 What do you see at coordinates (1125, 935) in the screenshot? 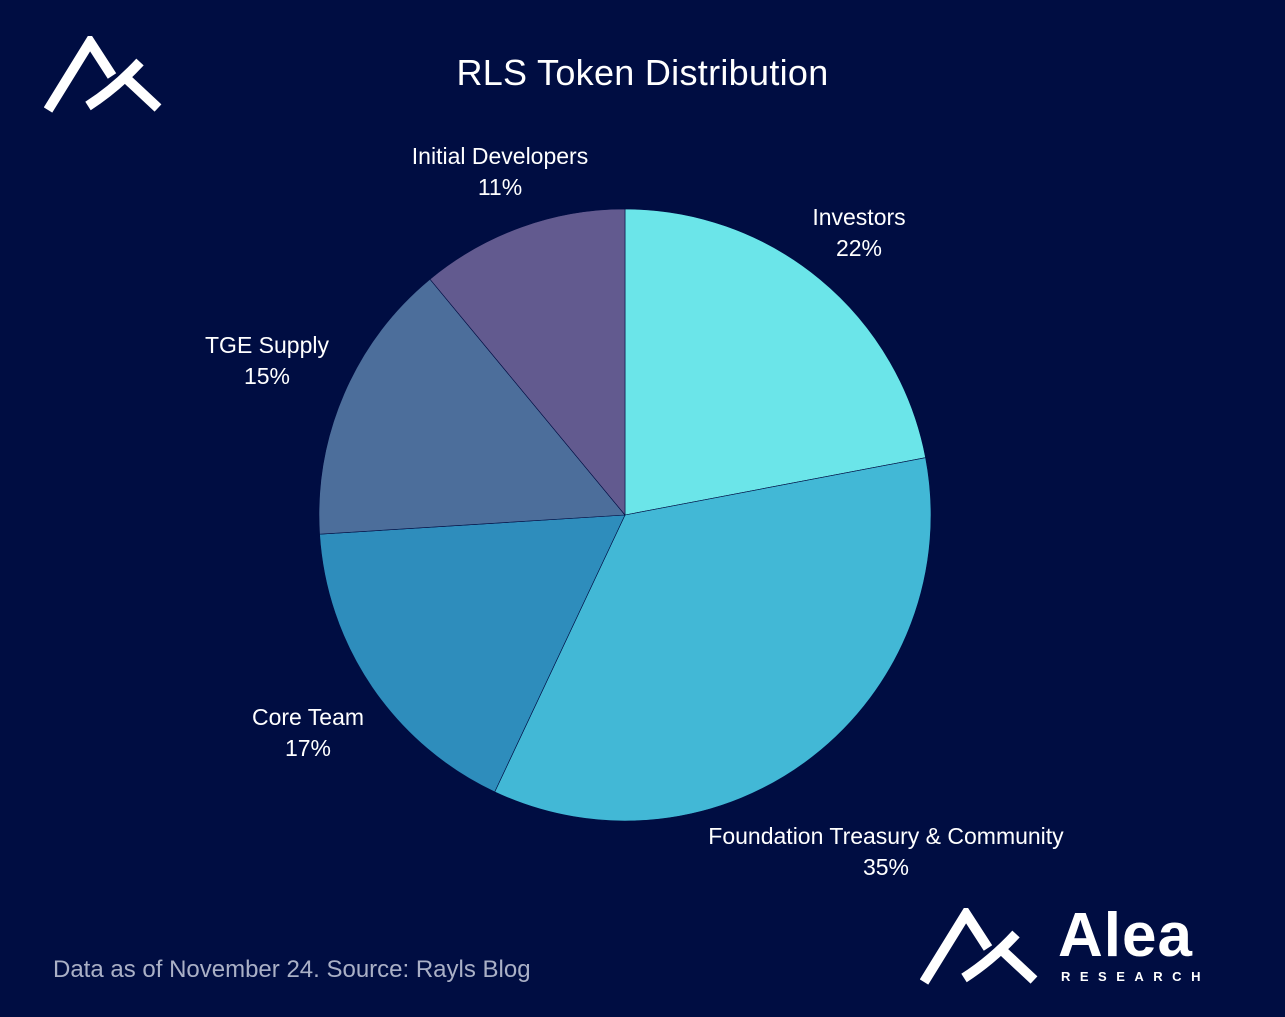
I see `brand-name: Alea` at bounding box center [1125, 935].